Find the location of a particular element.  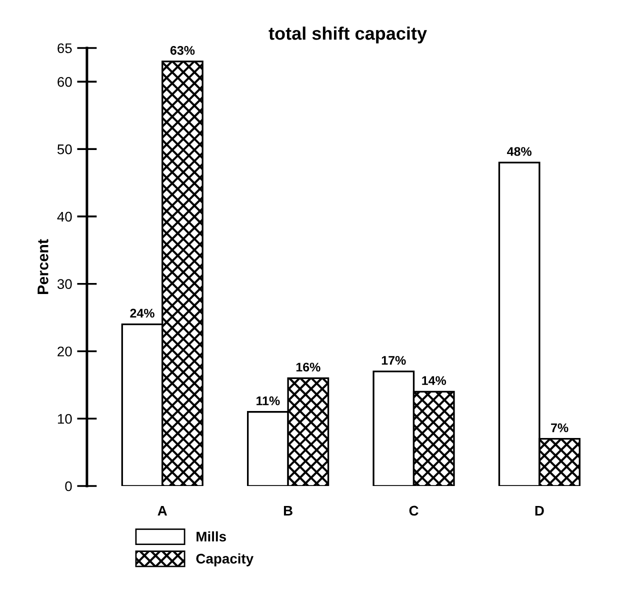

x-tick-label: B is located at coordinates (288, 511).